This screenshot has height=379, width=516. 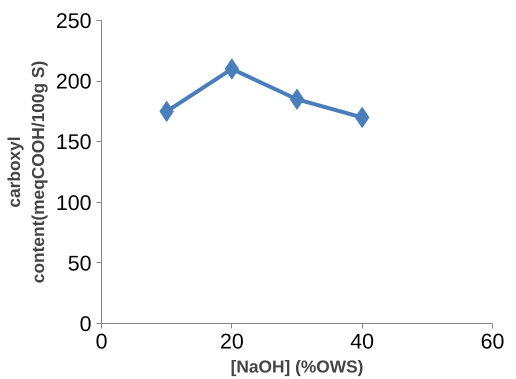 I want to click on x-tick-label: 60, so click(x=492, y=342).